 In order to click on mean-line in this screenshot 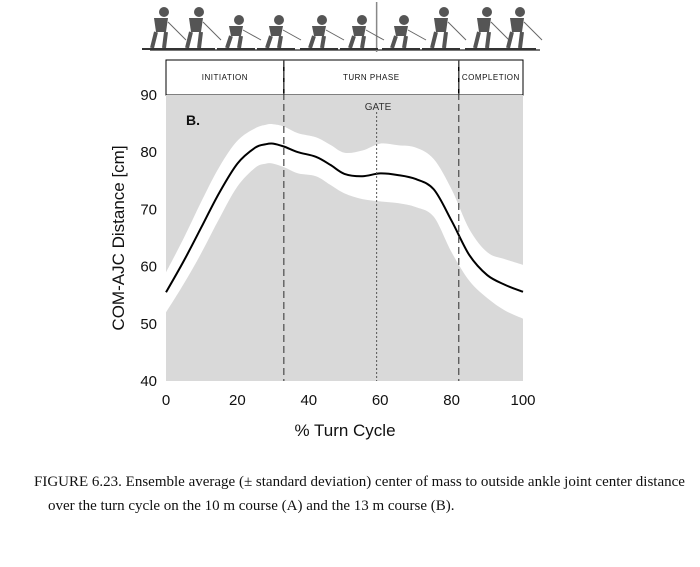, I will do `click(344, 217)`.